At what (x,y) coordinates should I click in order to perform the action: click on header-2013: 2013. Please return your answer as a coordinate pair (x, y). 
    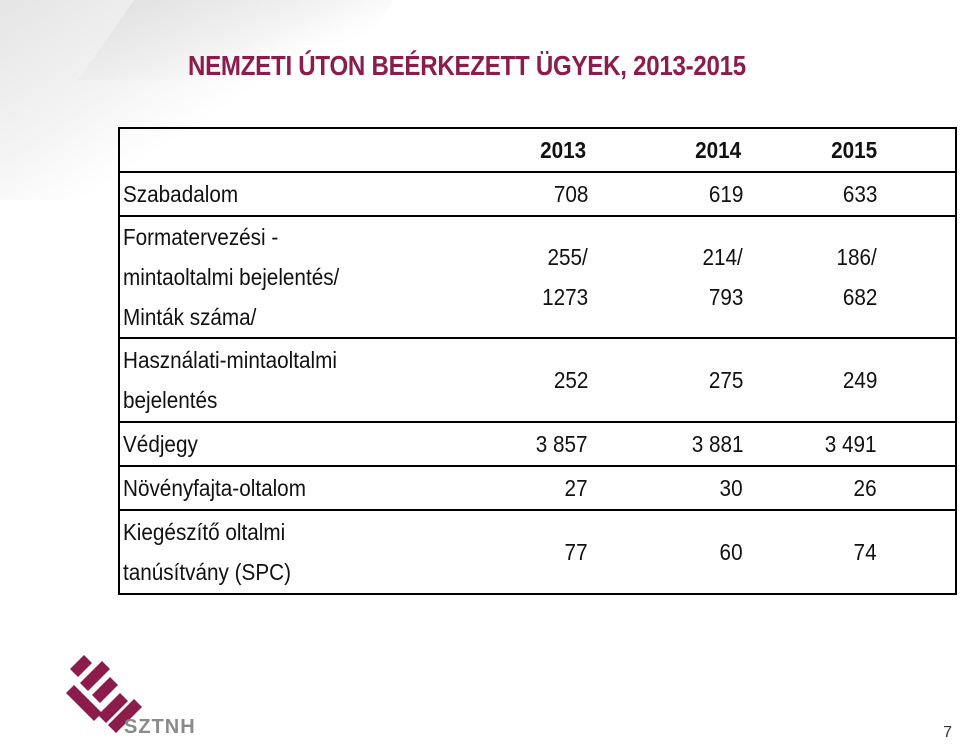
    Looking at the image, I should click on (539, 150).